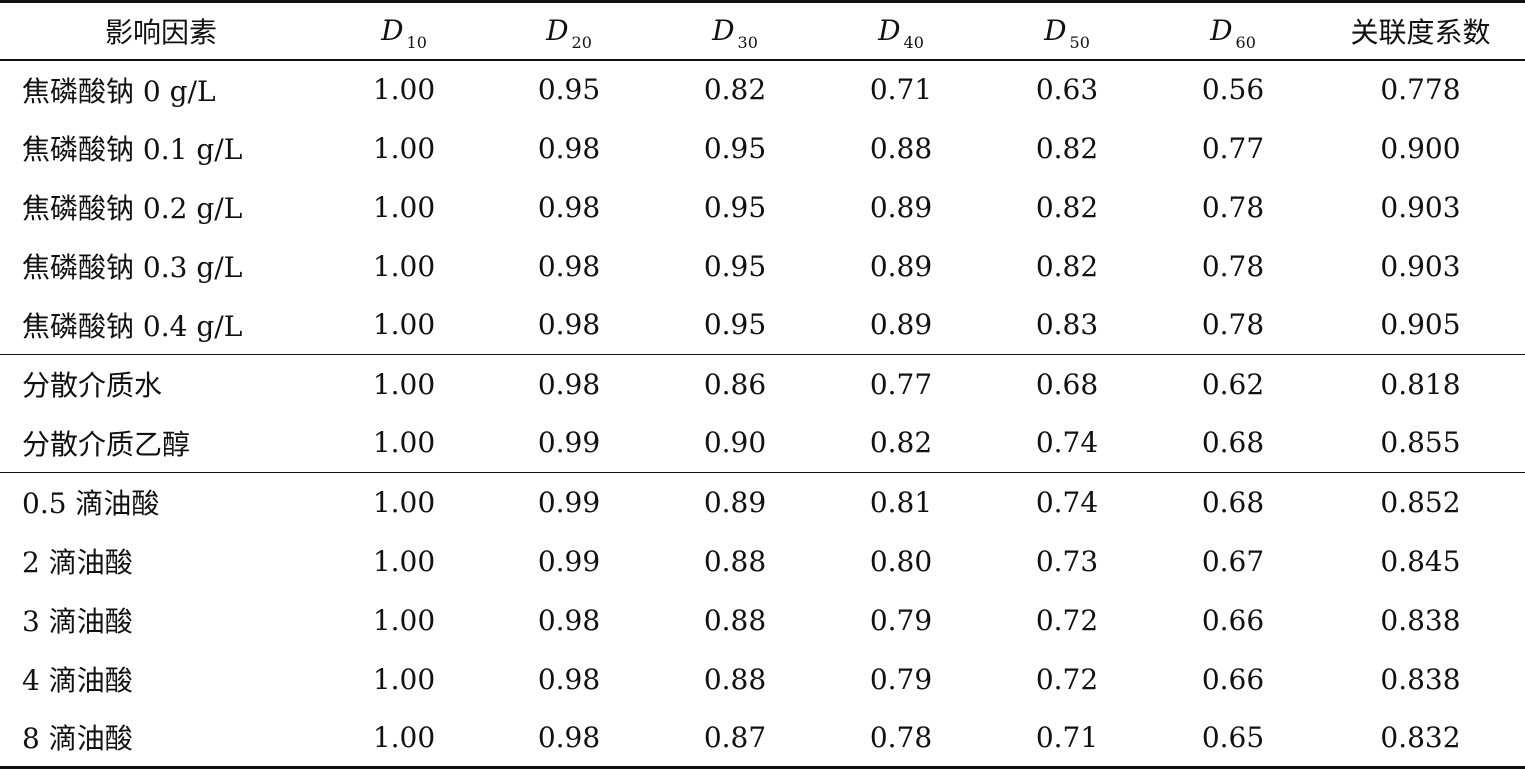 This screenshot has height=771, width=1525. I want to click on row-label: 8 滴油酸, so click(161, 738).